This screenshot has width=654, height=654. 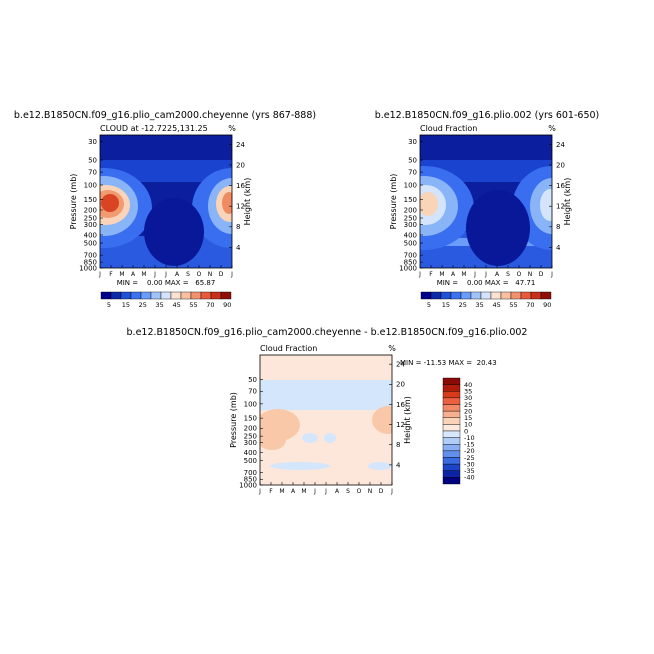 I want to click on colorbar-label: 45, so click(x=176, y=305).